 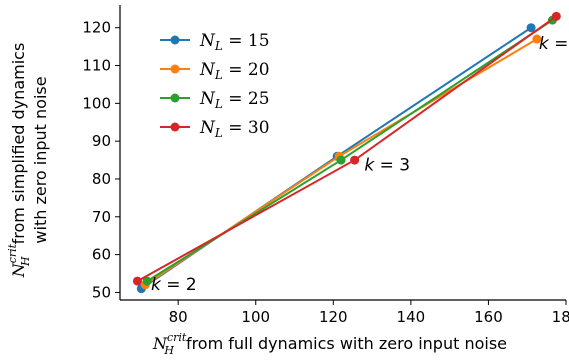 I want to click on legend-entry: NL = 20, so click(x=215, y=71).